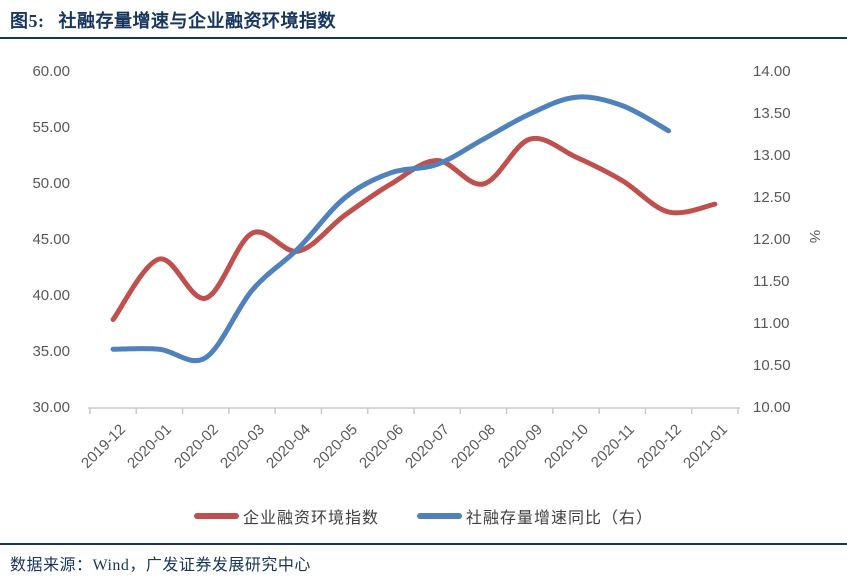 Image resolution: width=847 pixels, height=578 pixels. Describe the element at coordinates (815, 236) in the screenshot. I see `right-axis-unit-label: %` at that location.